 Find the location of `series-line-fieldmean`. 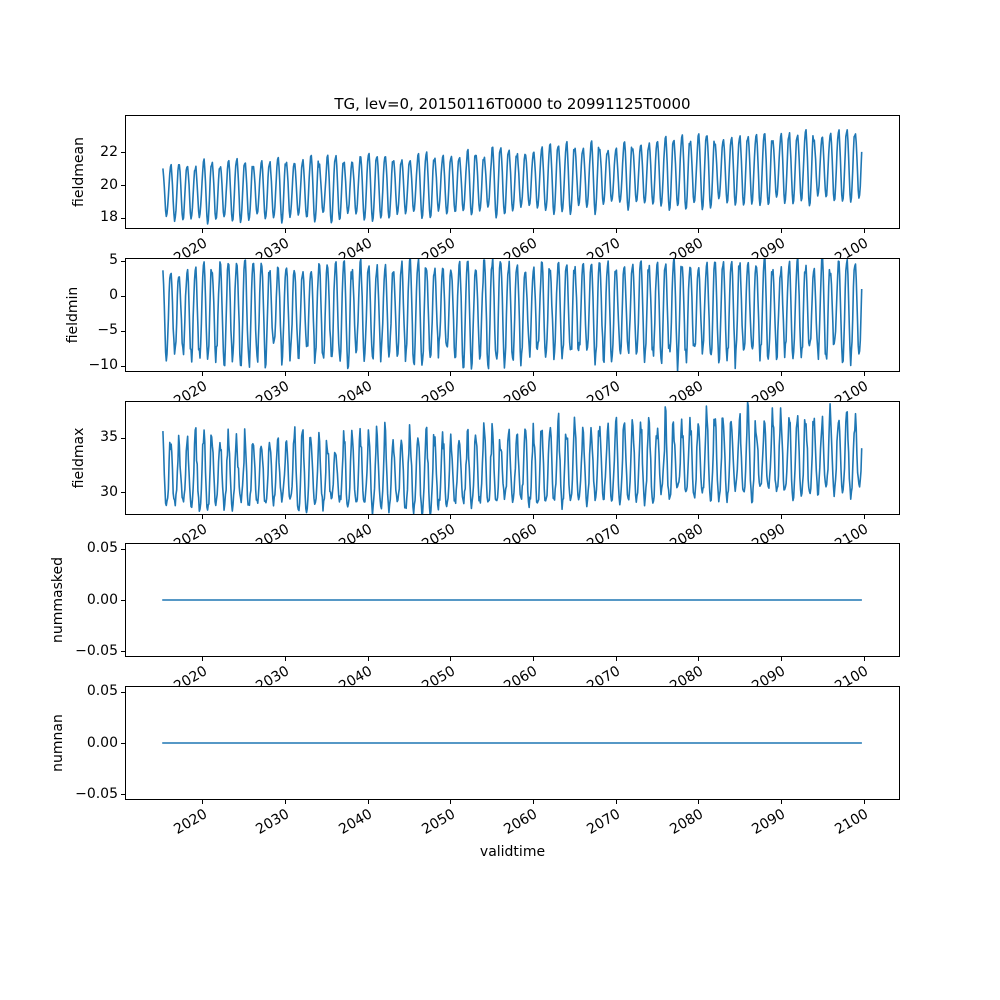

series-line-fieldmean is located at coordinates (512, 176).